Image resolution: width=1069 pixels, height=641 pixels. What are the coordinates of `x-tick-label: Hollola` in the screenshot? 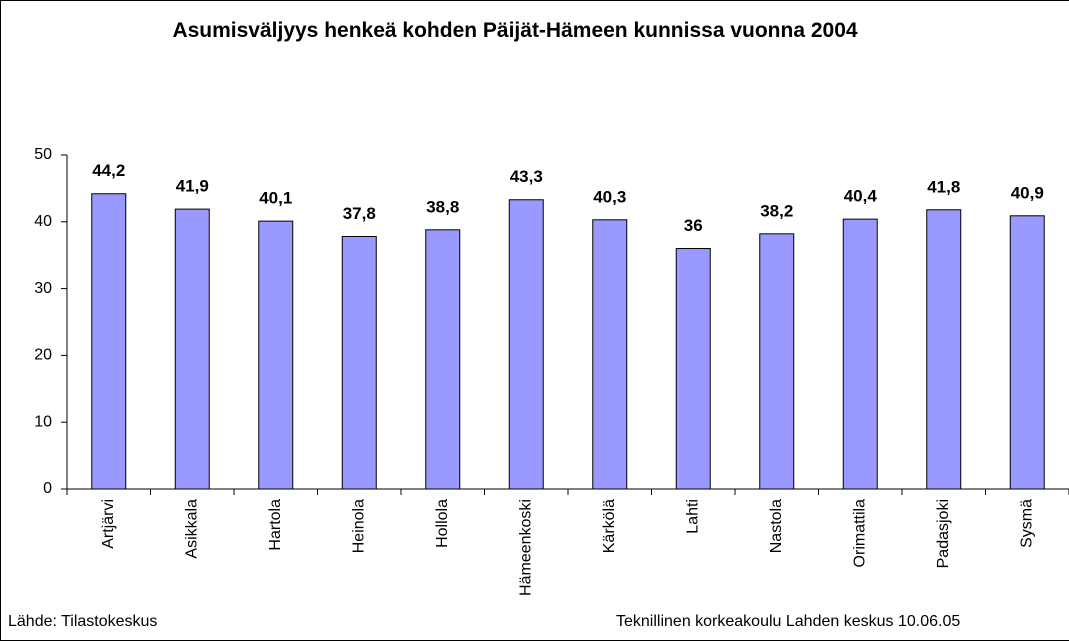 It's located at (442, 523).